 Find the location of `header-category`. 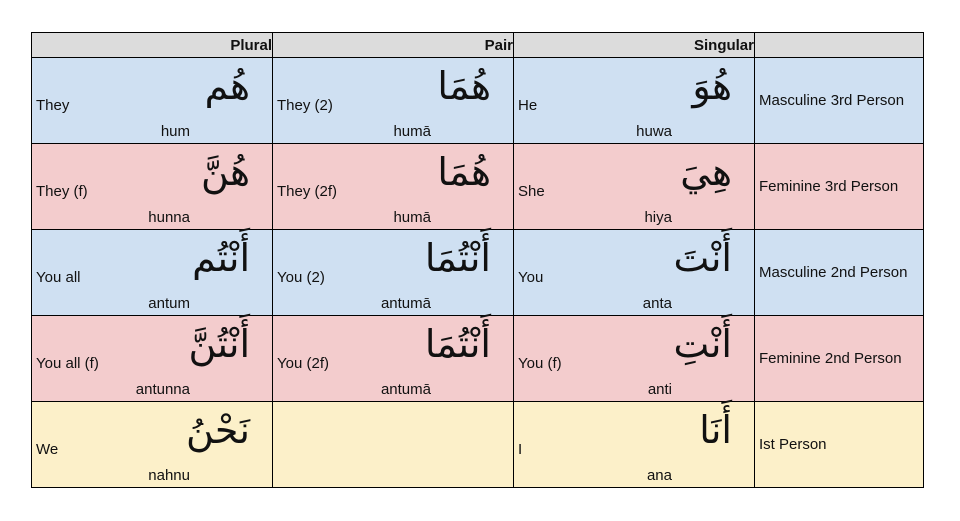

header-category is located at coordinates (839, 45).